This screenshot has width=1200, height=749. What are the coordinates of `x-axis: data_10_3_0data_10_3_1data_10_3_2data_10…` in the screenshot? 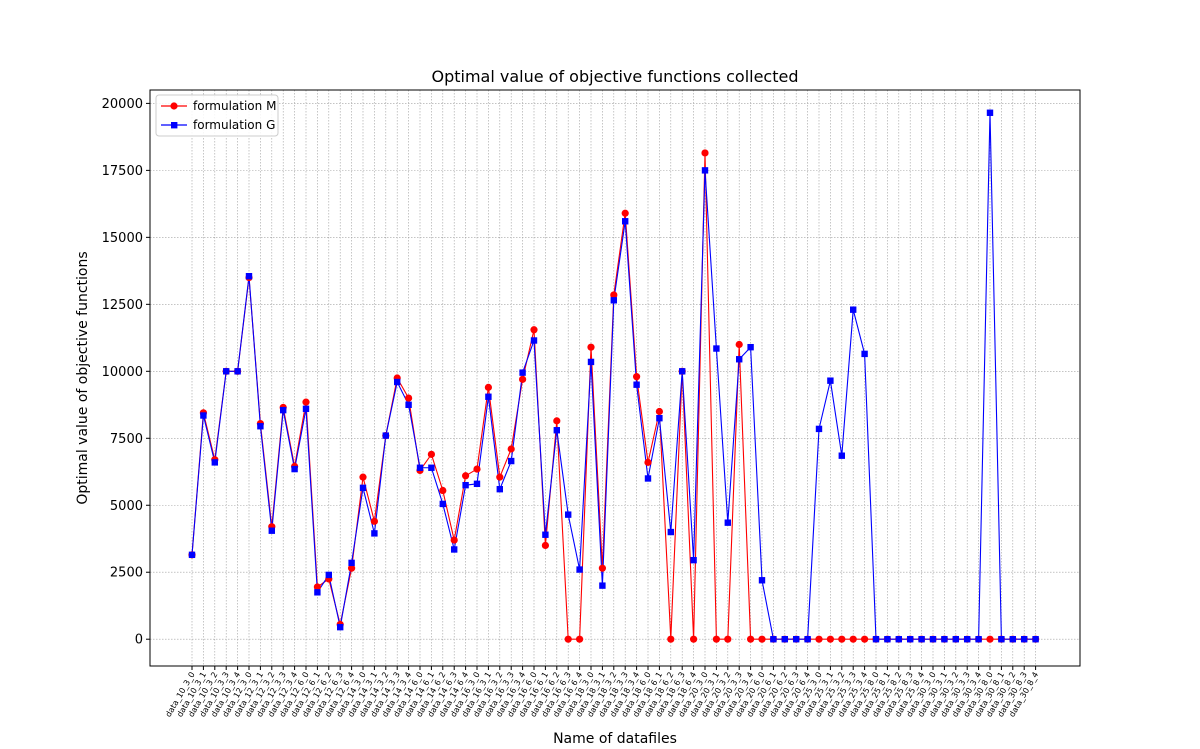 It's located at (602, 692).